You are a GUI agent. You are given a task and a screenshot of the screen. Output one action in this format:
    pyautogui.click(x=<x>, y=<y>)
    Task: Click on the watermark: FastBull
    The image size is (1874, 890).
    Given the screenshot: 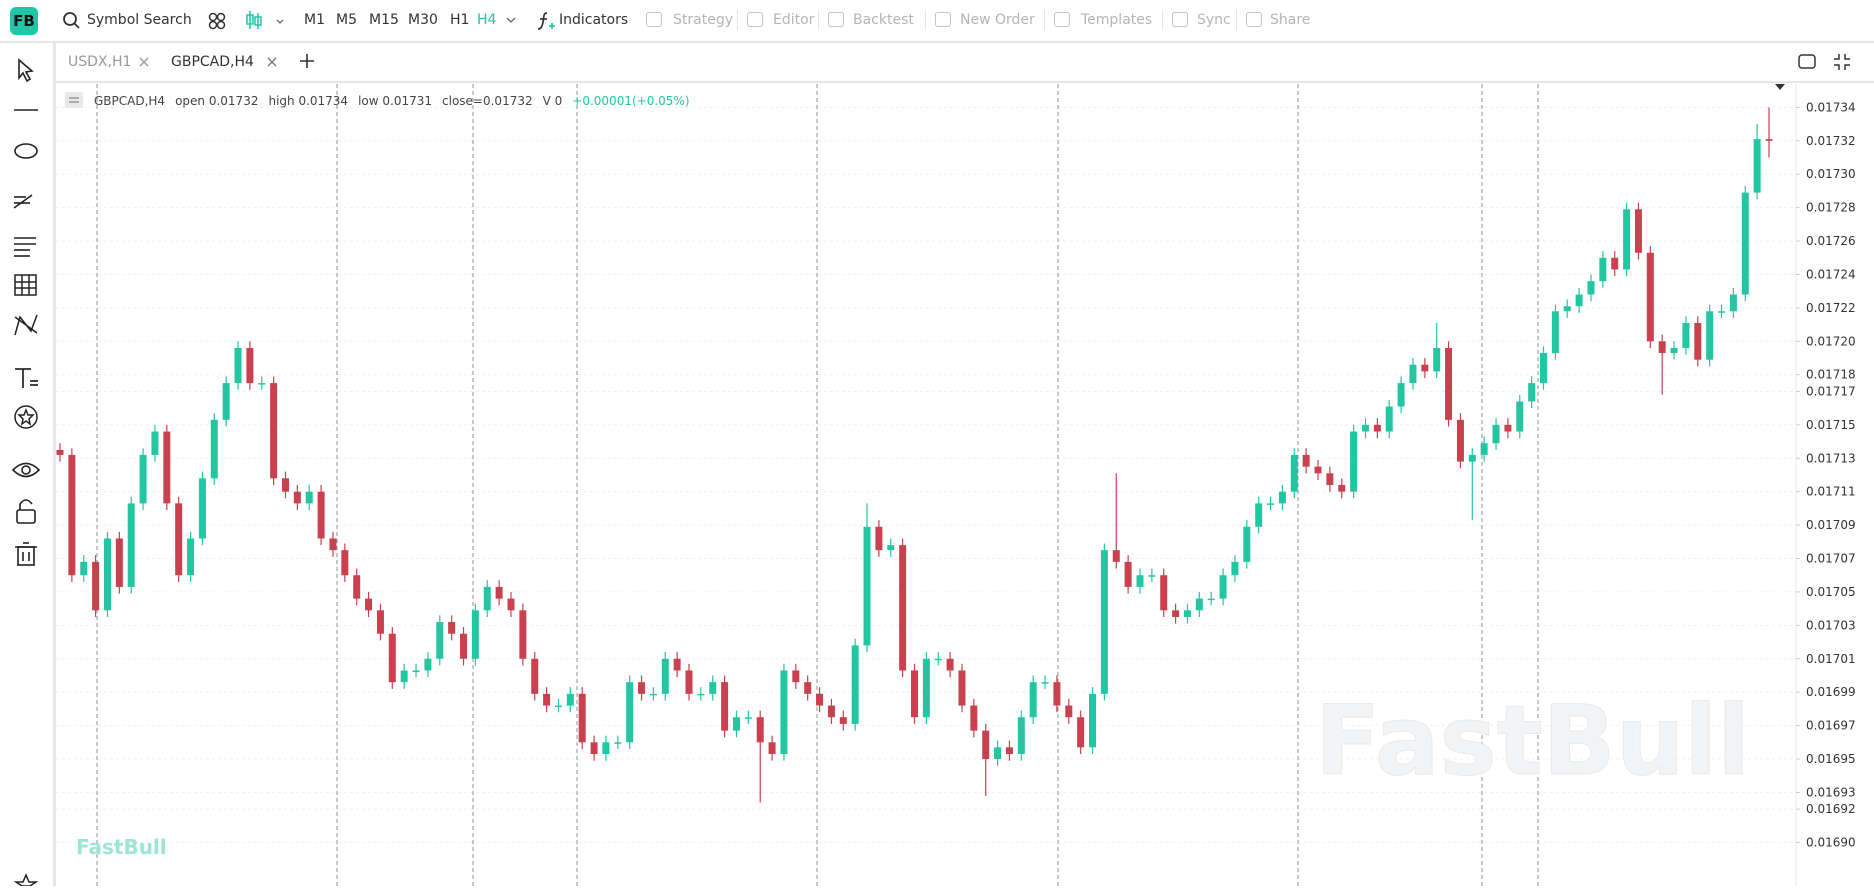 What is the action you would take?
    pyautogui.click(x=1532, y=741)
    